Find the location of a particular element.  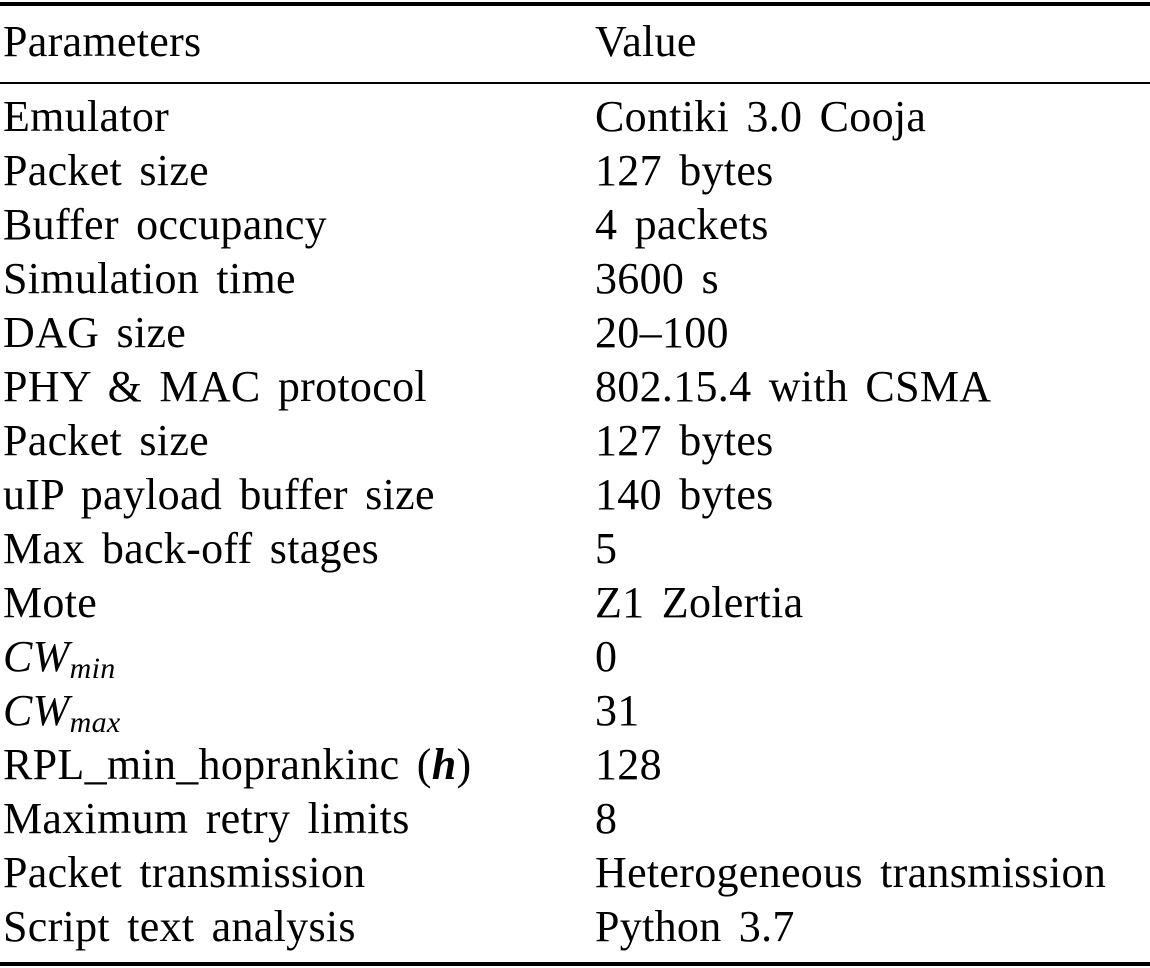

param-packet-size: Packet size is located at coordinates (106, 170).